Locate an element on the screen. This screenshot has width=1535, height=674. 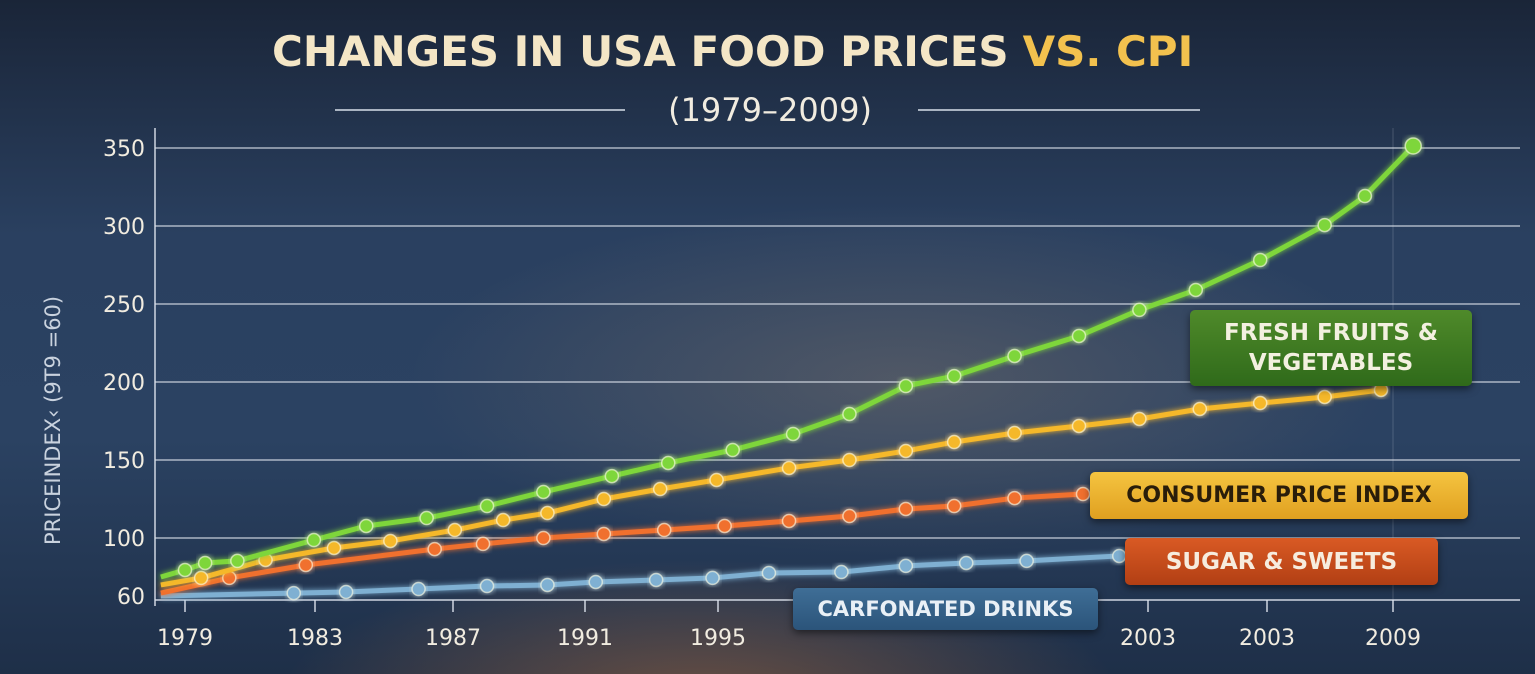
x-tick-label: 1979 is located at coordinates (185, 638).